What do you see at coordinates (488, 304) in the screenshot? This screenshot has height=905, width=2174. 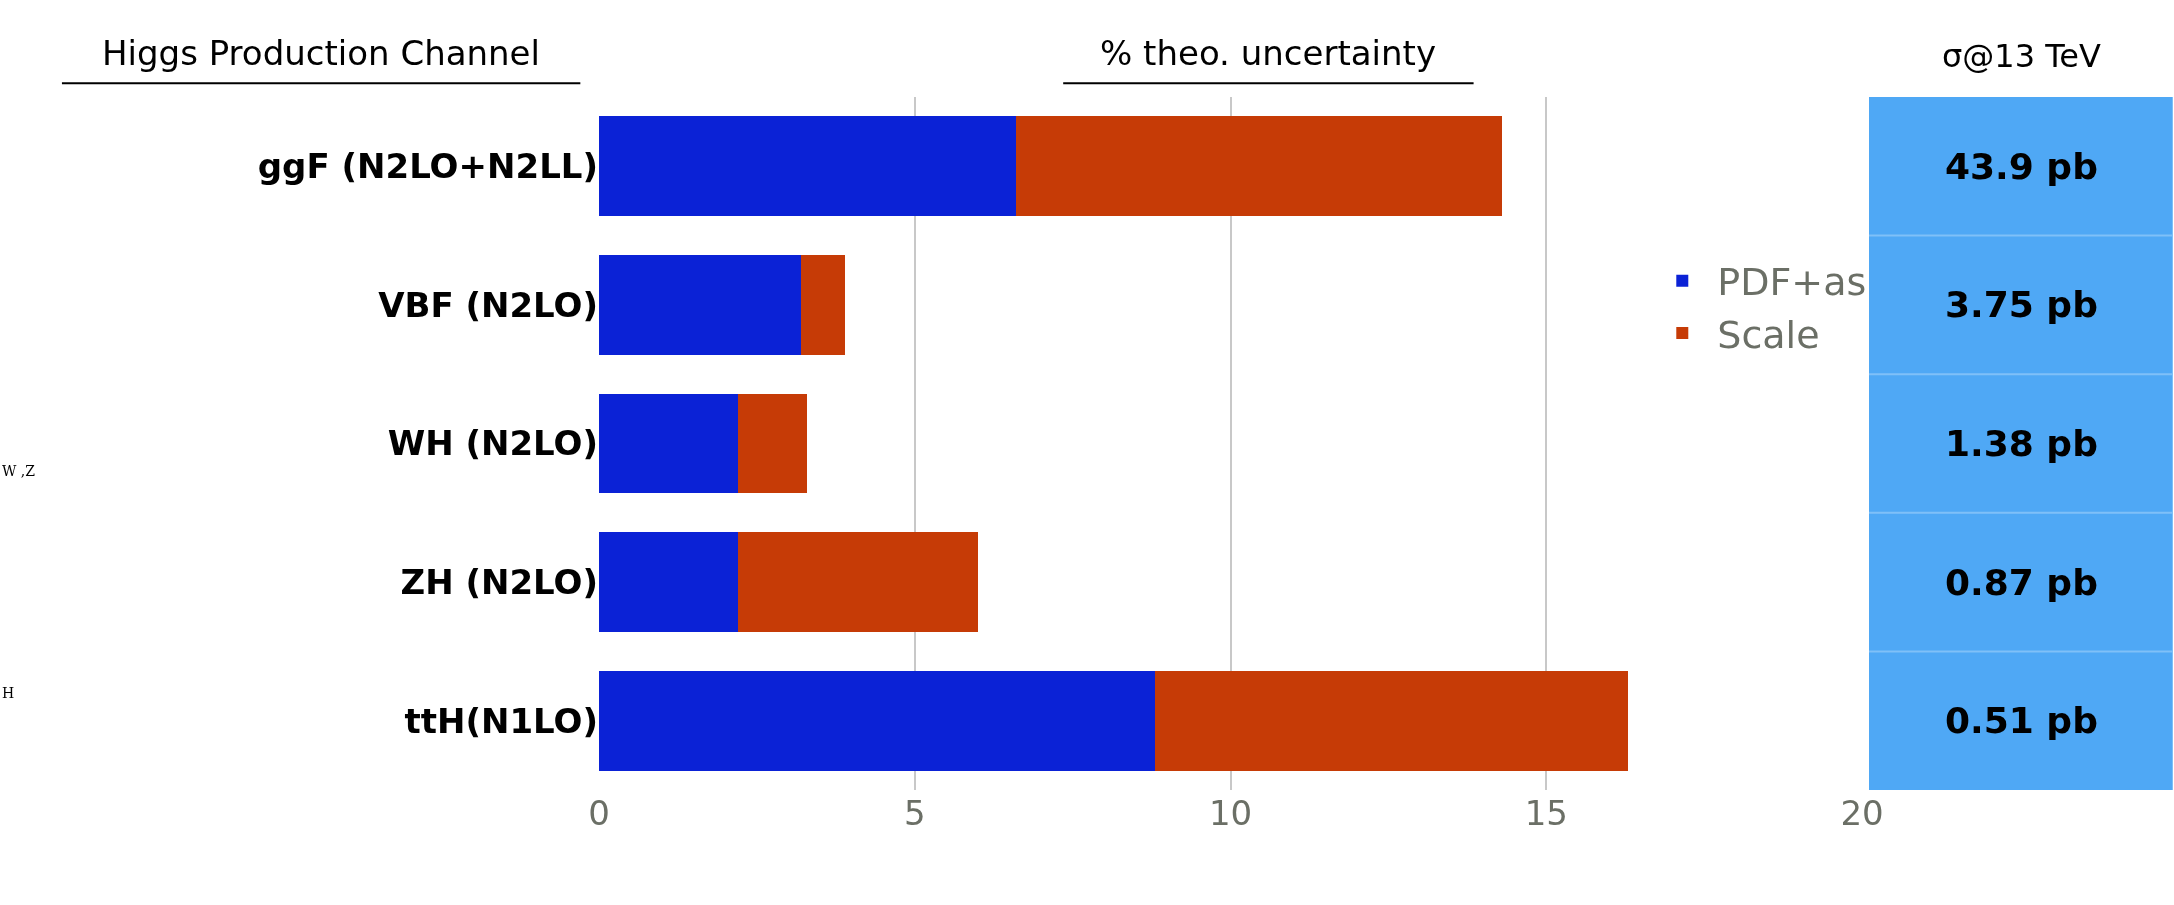 I see `y-tick-label: VBF (N2LO)` at bounding box center [488, 304].